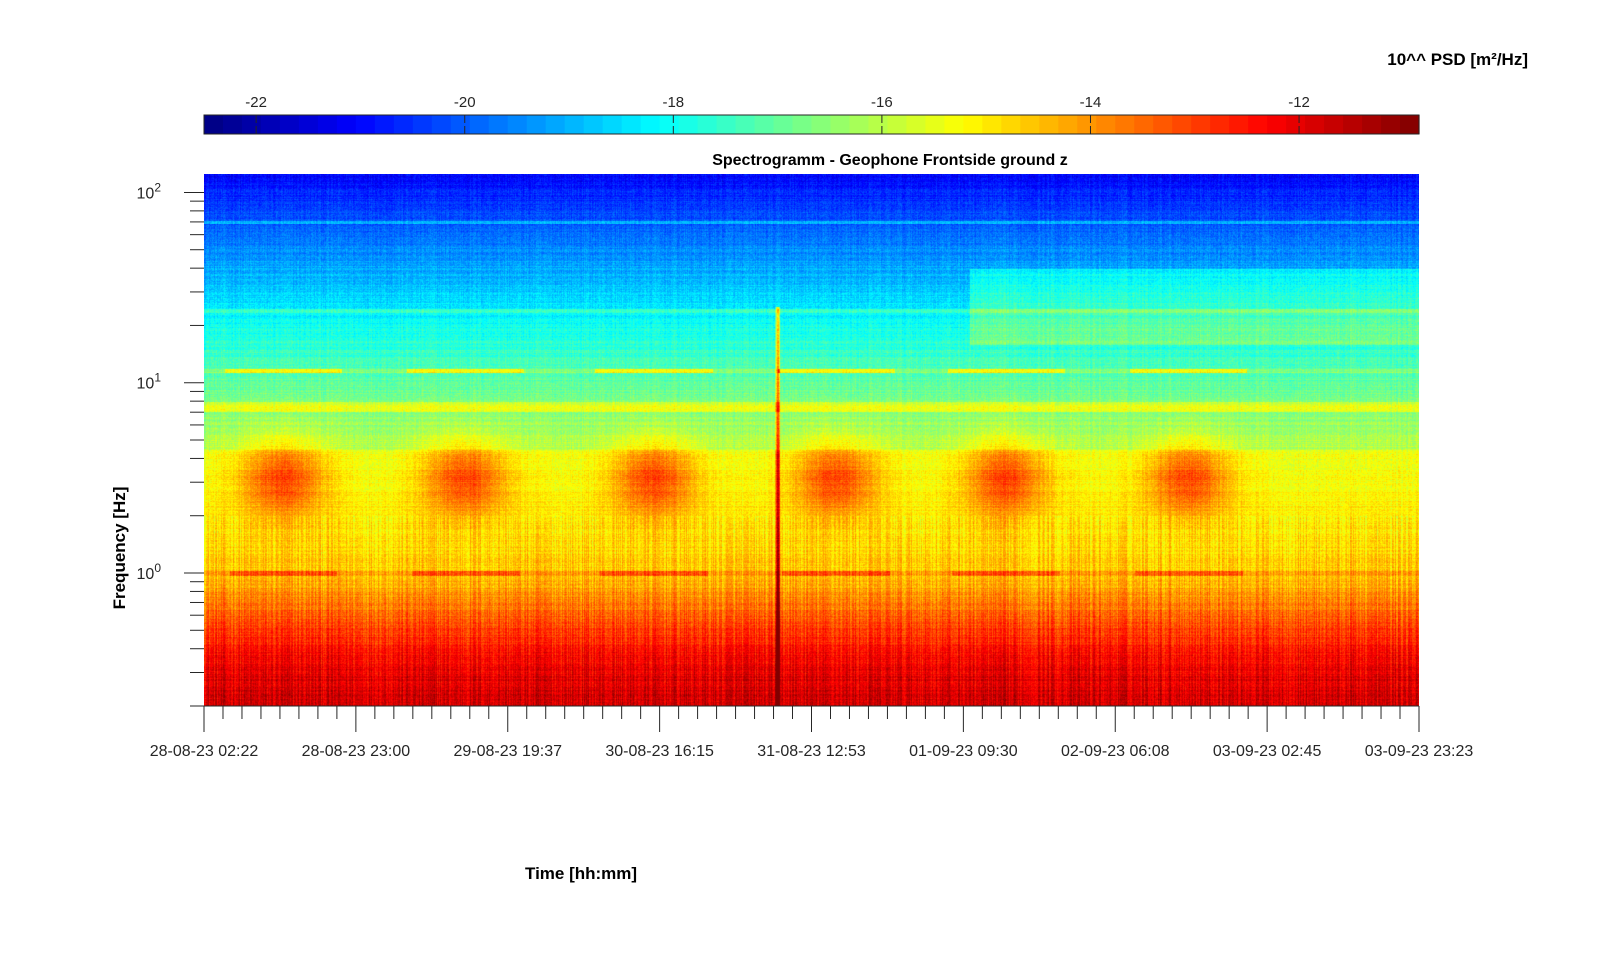 The image size is (1600, 953). I want to click on colorbar-tick-label: -14, so click(1091, 102).